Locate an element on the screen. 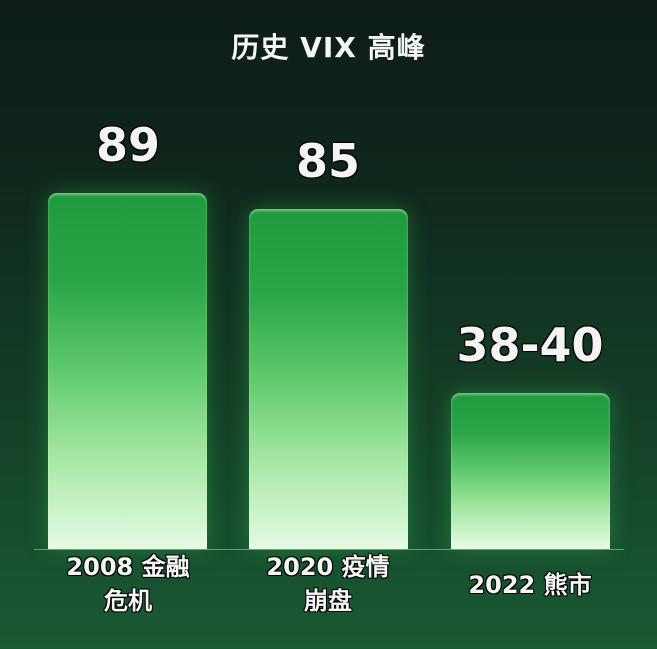  chart-title: 历史 VIX 高峰 is located at coordinates (328, 47).